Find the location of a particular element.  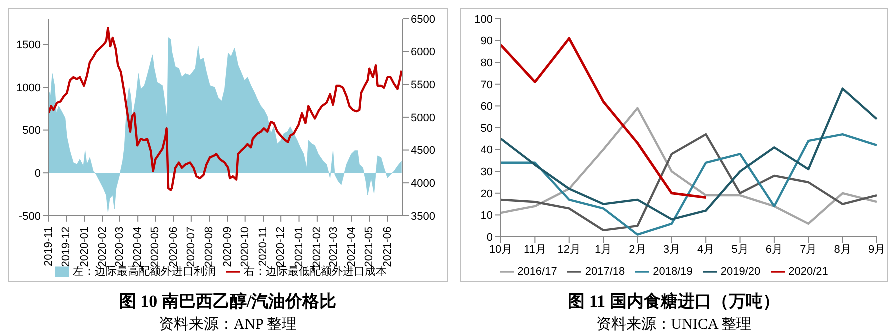

legend-label: 2019/20 is located at coordinates (740, 272).